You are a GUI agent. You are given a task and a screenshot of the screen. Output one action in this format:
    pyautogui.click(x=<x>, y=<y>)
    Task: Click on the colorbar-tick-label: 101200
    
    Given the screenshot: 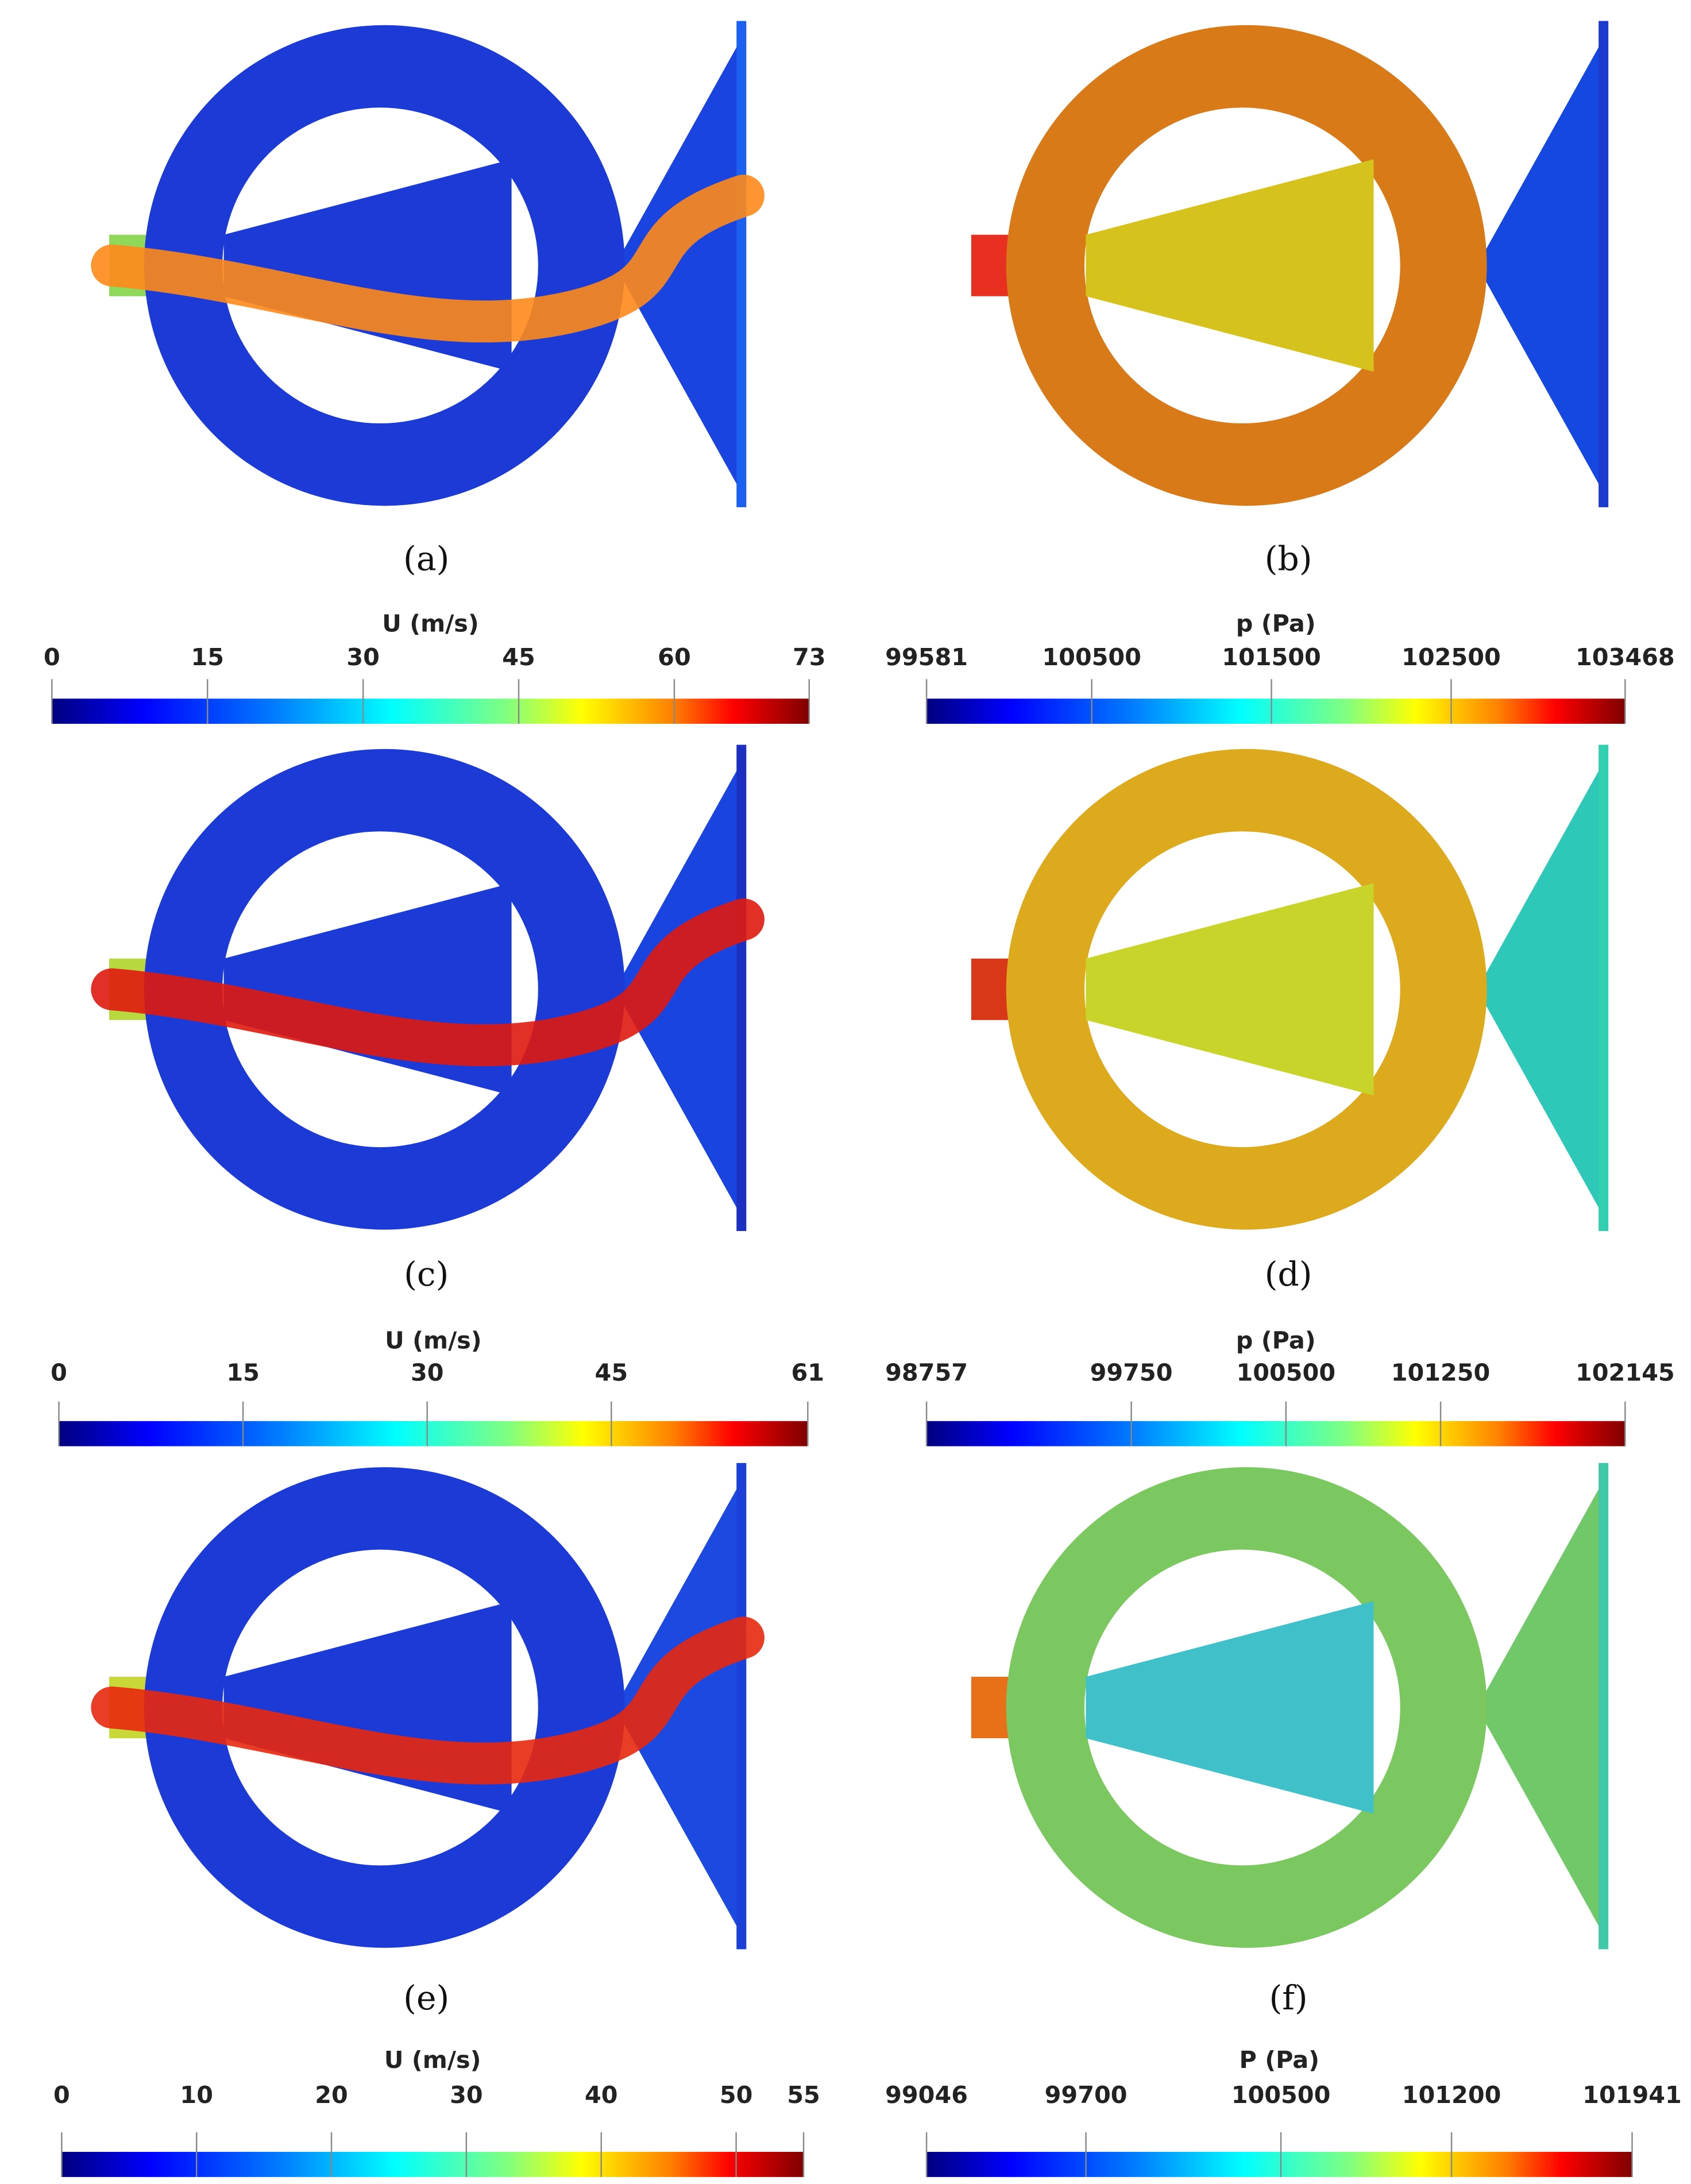 What is the action you would take?
    pyautogui.click(x=1451, y=2095)
    